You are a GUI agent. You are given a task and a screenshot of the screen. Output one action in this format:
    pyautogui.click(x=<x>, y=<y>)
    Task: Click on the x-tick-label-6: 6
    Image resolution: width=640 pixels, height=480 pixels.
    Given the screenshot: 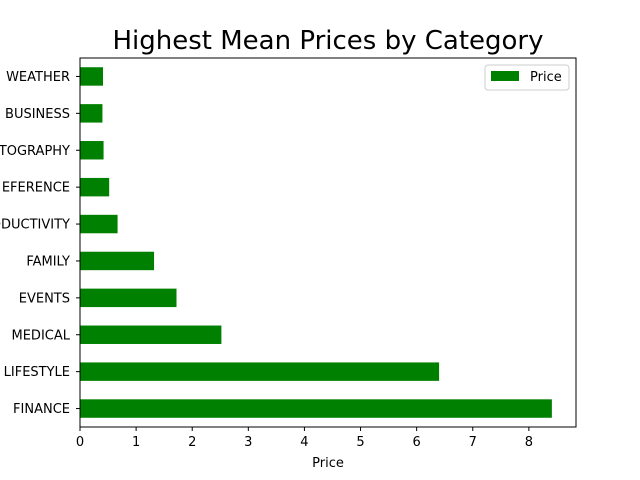 What is the action you would take?
    pyautogui.click(x=417, y=442)
    